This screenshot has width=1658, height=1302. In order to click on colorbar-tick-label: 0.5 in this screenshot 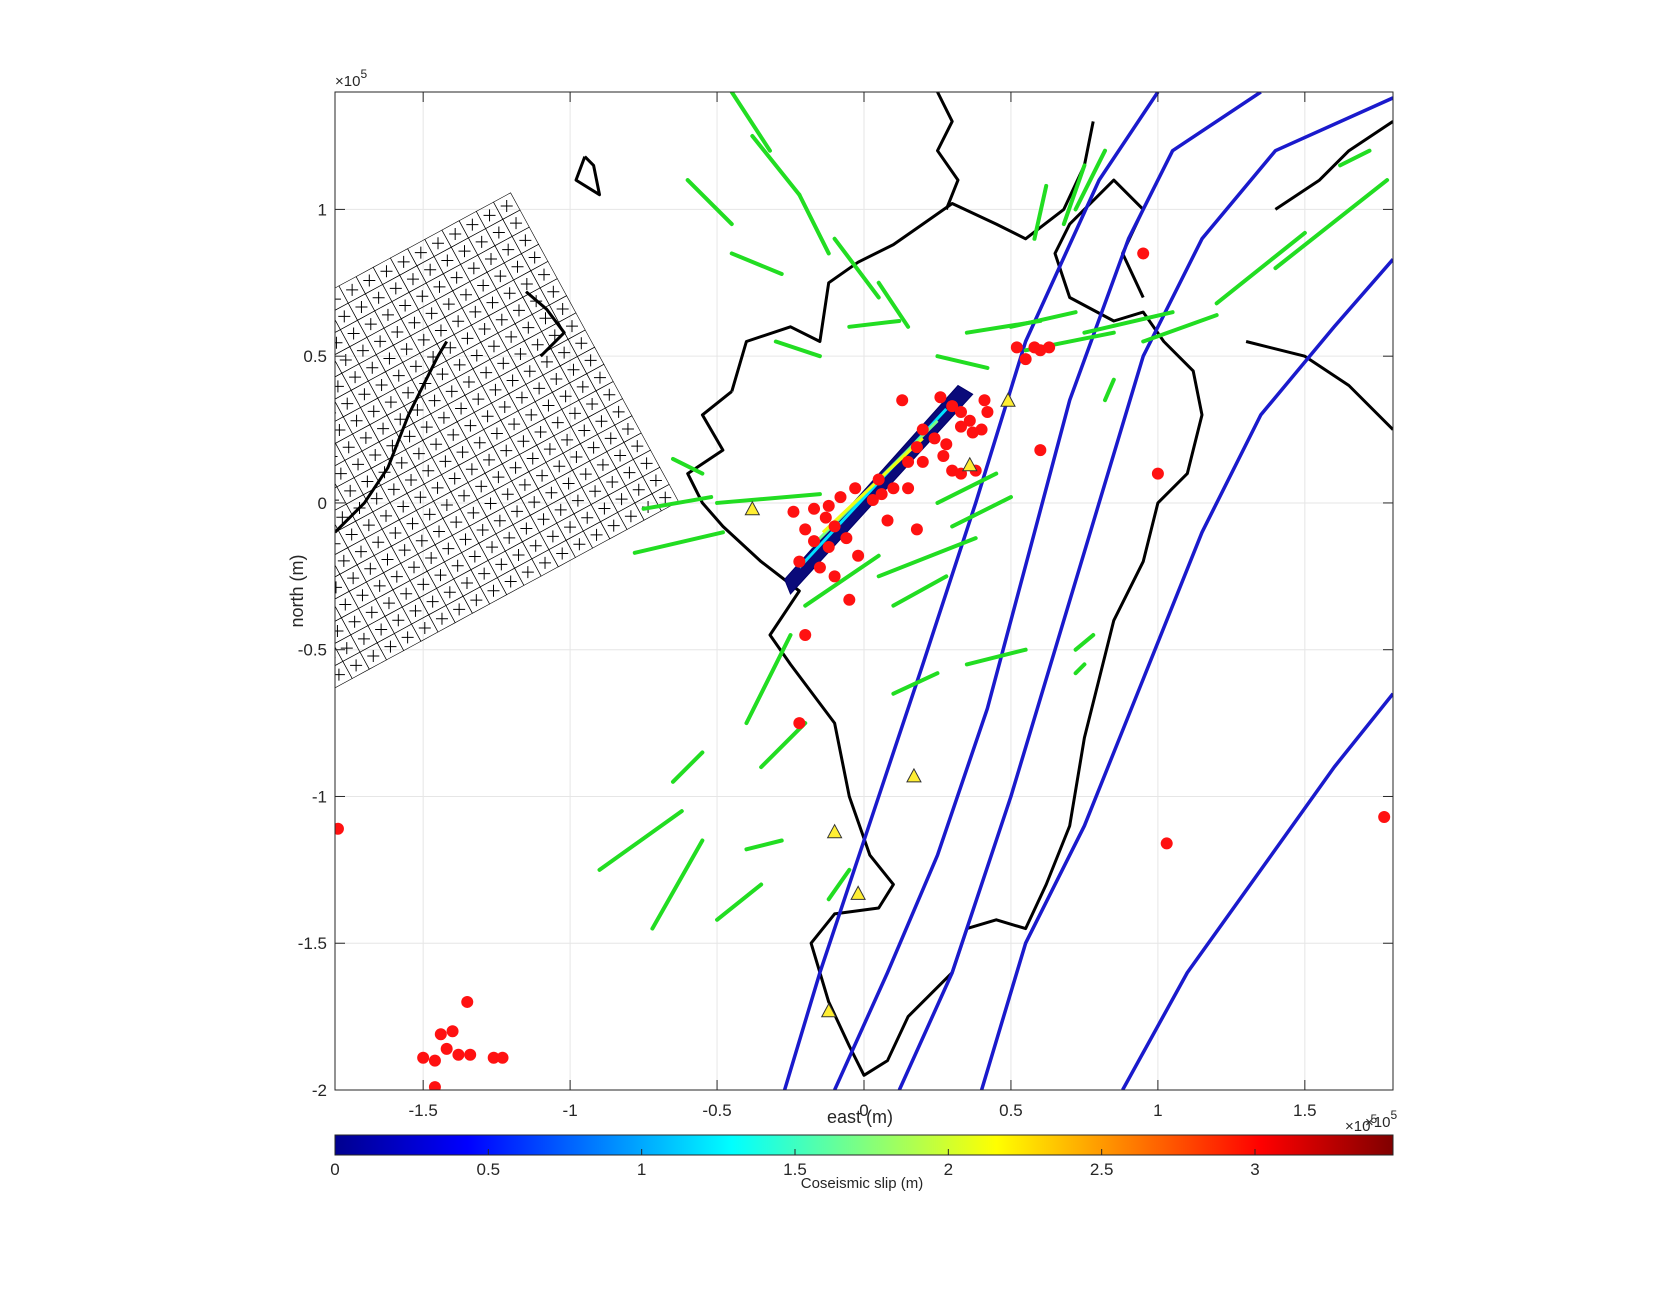, I will do `click(489, 1169)`.